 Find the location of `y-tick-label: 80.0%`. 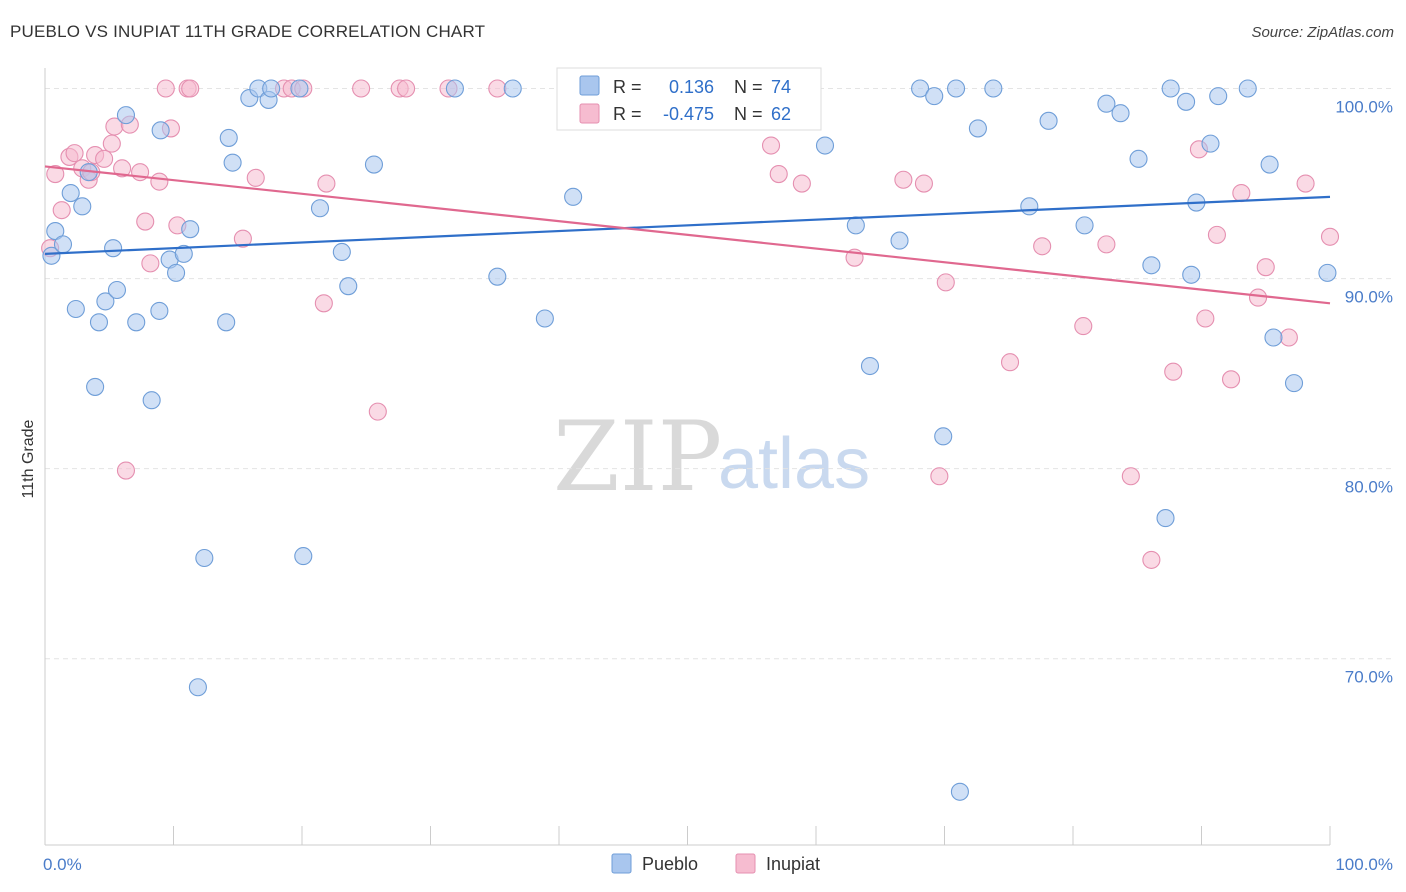

y-tick-label: 80.0% is located at coordinates (1369, 487).